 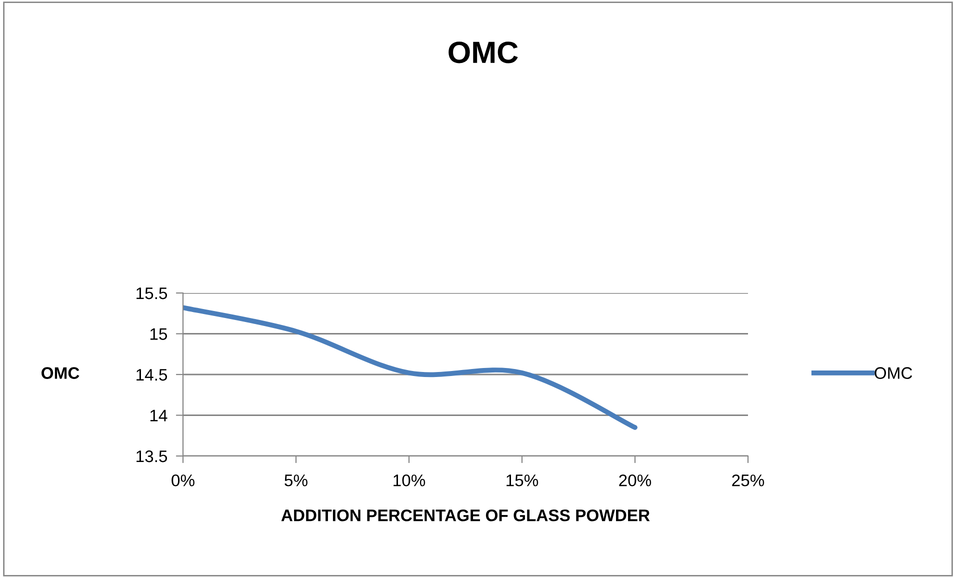 What do you see at coordinates (152, 294) in the screenshot?
I see `y-tick-label: 15.5` at bounding box center [152, 294].